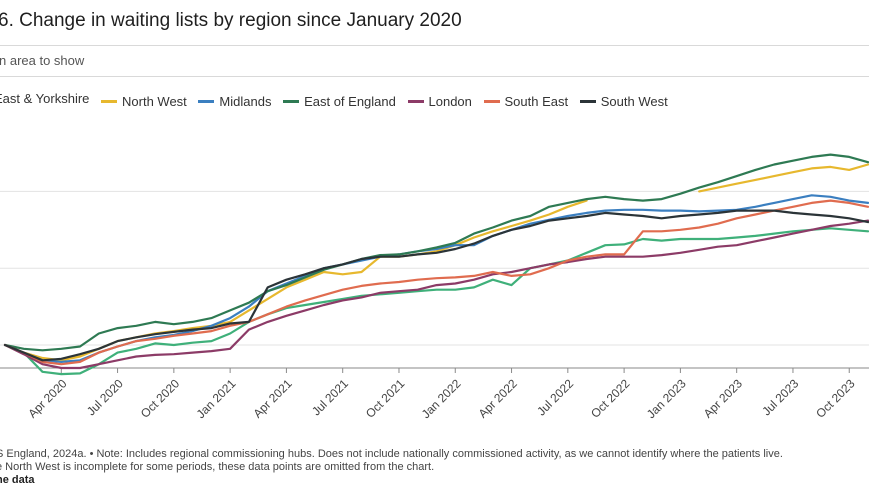  Describe the element at coordinates (723, 398) in the screenshot. I see `x-tick-label: Apr 2023` at that location.